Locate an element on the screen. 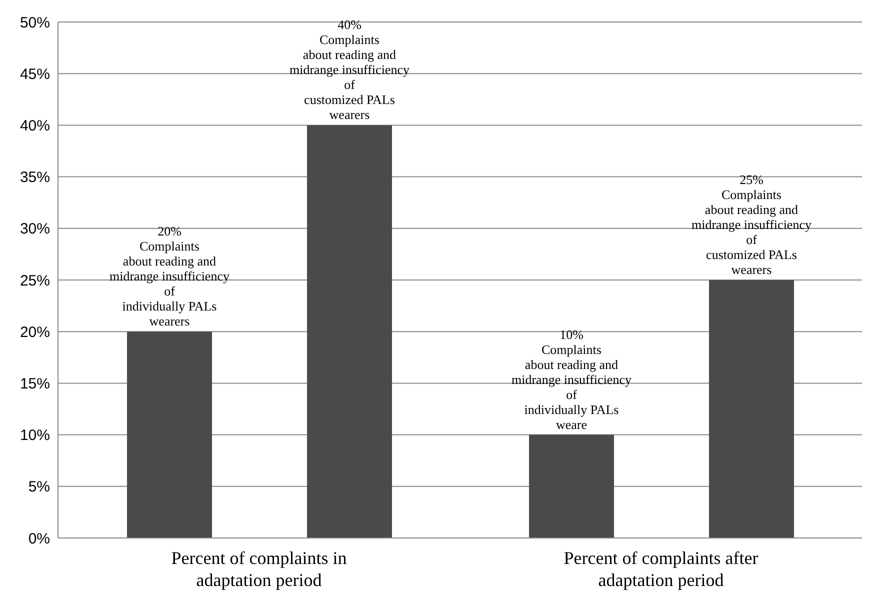 Image resolution: width=880 pixels, height=606 pixels. y-tick-label: 5% is located at coordinates (39, 487).